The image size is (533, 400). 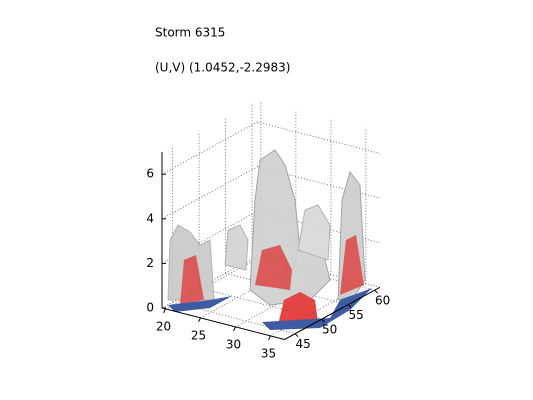 What do you see at coordinates (302, 344) in the screenshot?
I see `y-tick-label: 45` at bounding box center [302, 344].